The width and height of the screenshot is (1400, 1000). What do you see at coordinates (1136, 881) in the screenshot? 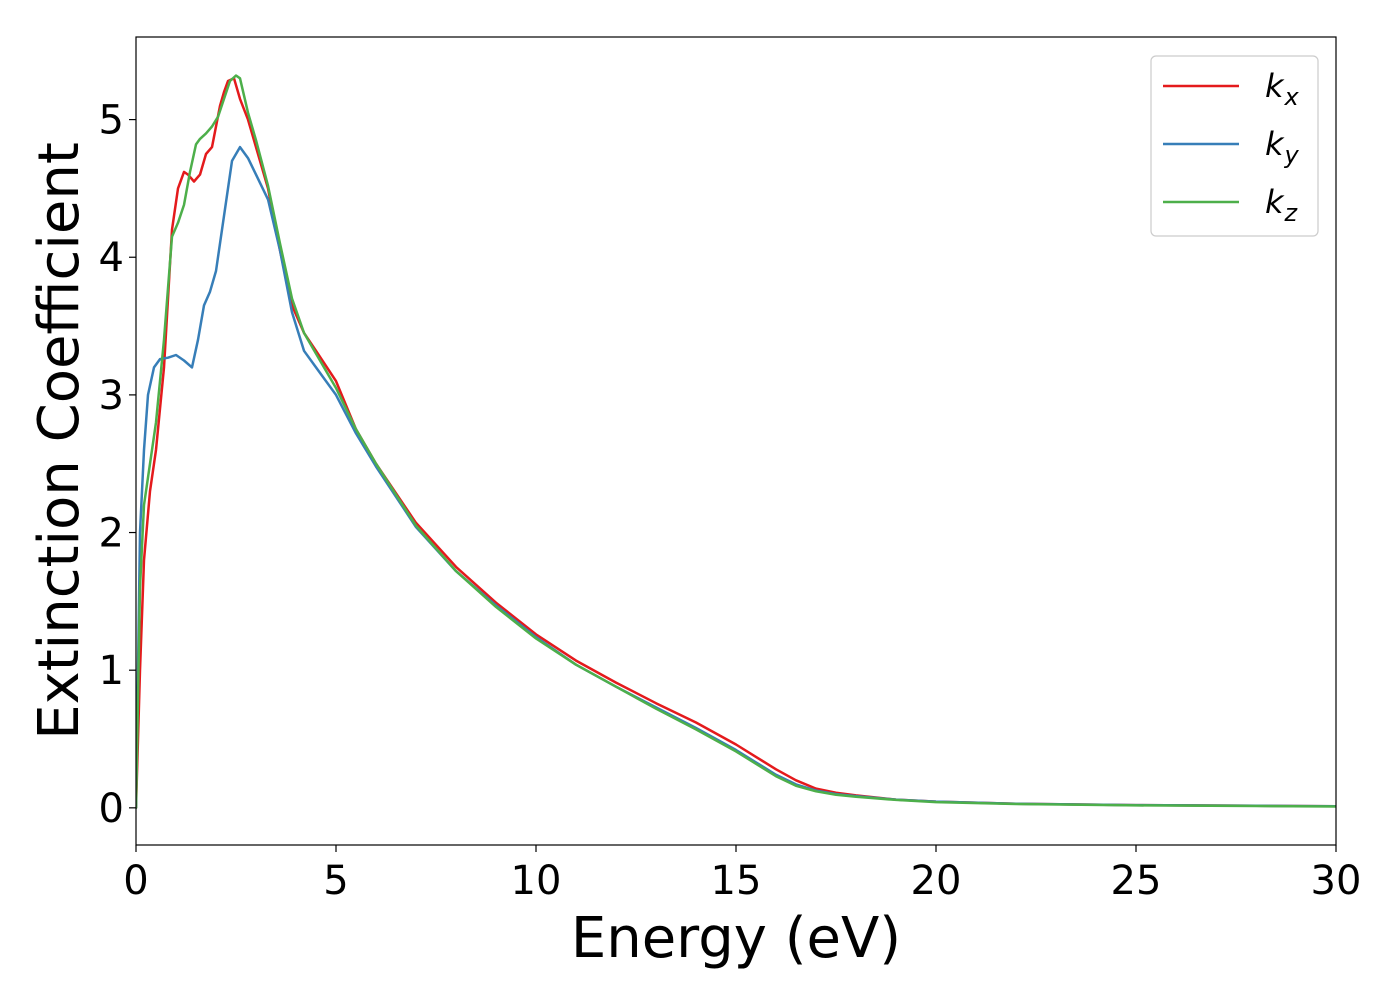
I see `x-tick-label: 25` at bounding box center [1136, 881].